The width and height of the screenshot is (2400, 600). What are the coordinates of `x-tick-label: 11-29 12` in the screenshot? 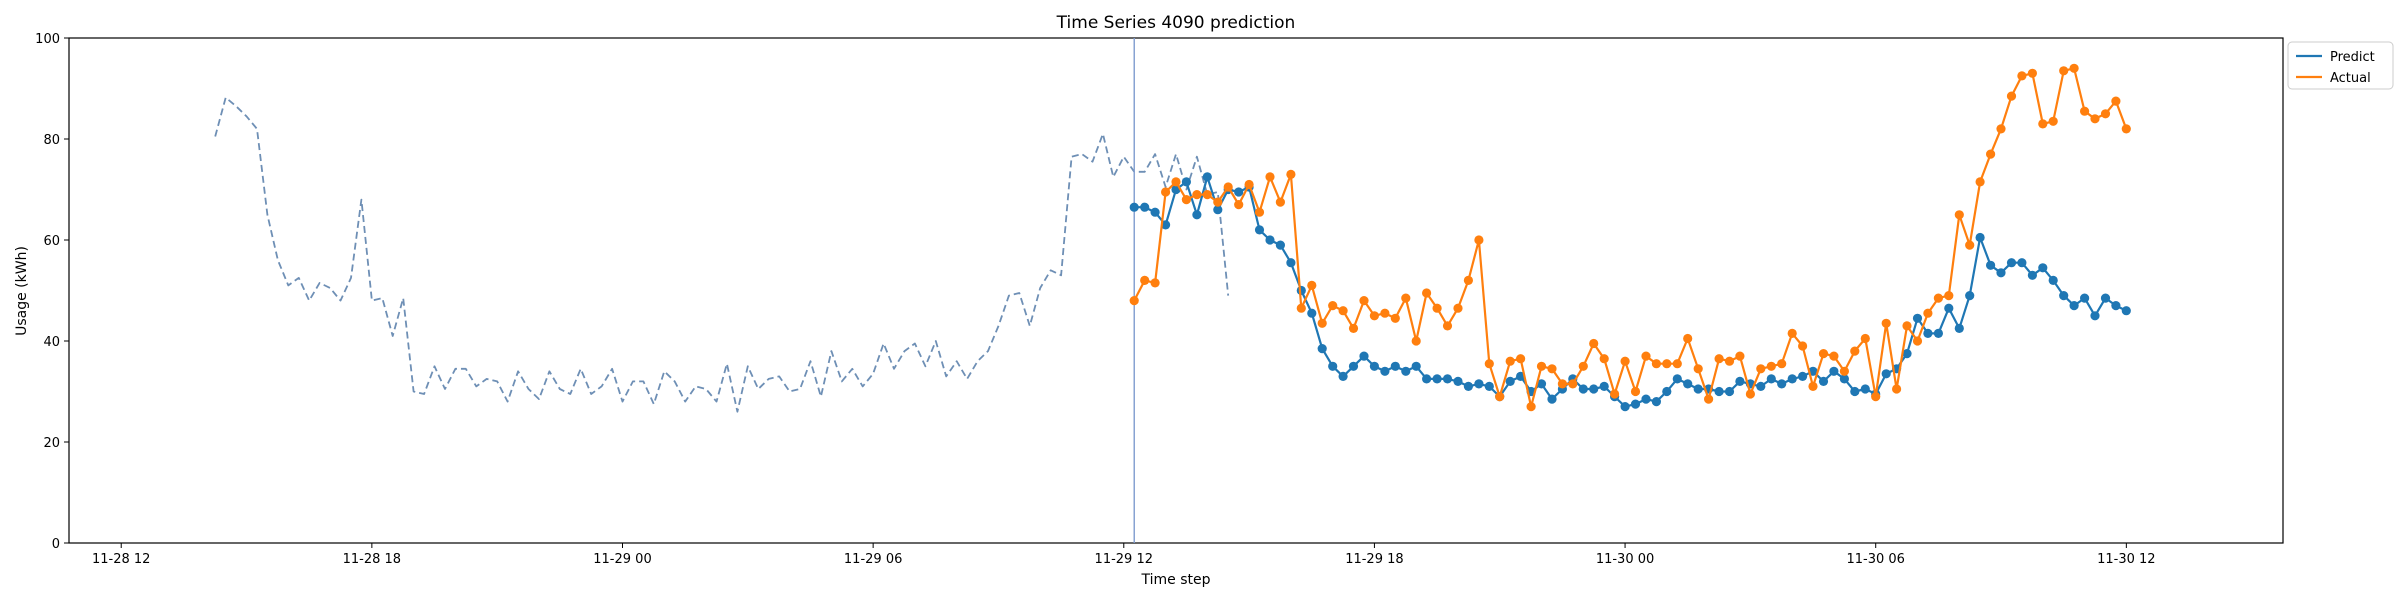 It's located at (1124, 559).